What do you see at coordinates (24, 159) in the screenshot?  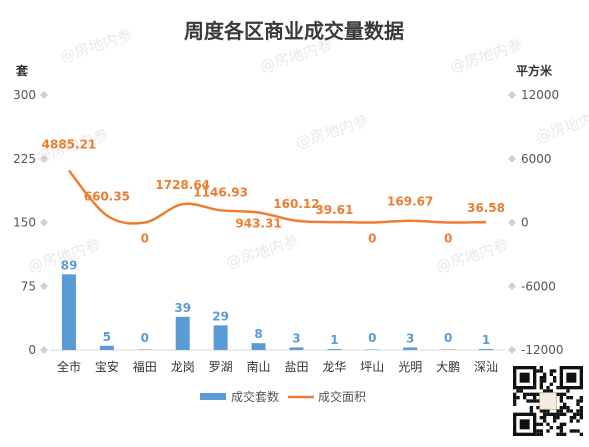 I see `left-axis-tick-label: 225` at bounding box center [24, 159].